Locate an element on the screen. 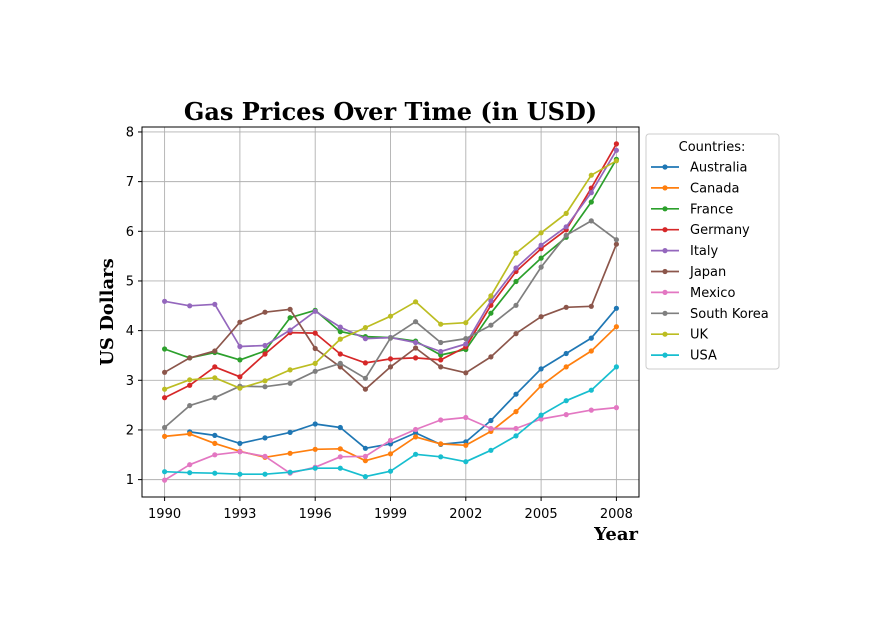 The height and width of the screenshot is (644, 879). x-tick-label: 1990 is located at coordinates (164, 514).